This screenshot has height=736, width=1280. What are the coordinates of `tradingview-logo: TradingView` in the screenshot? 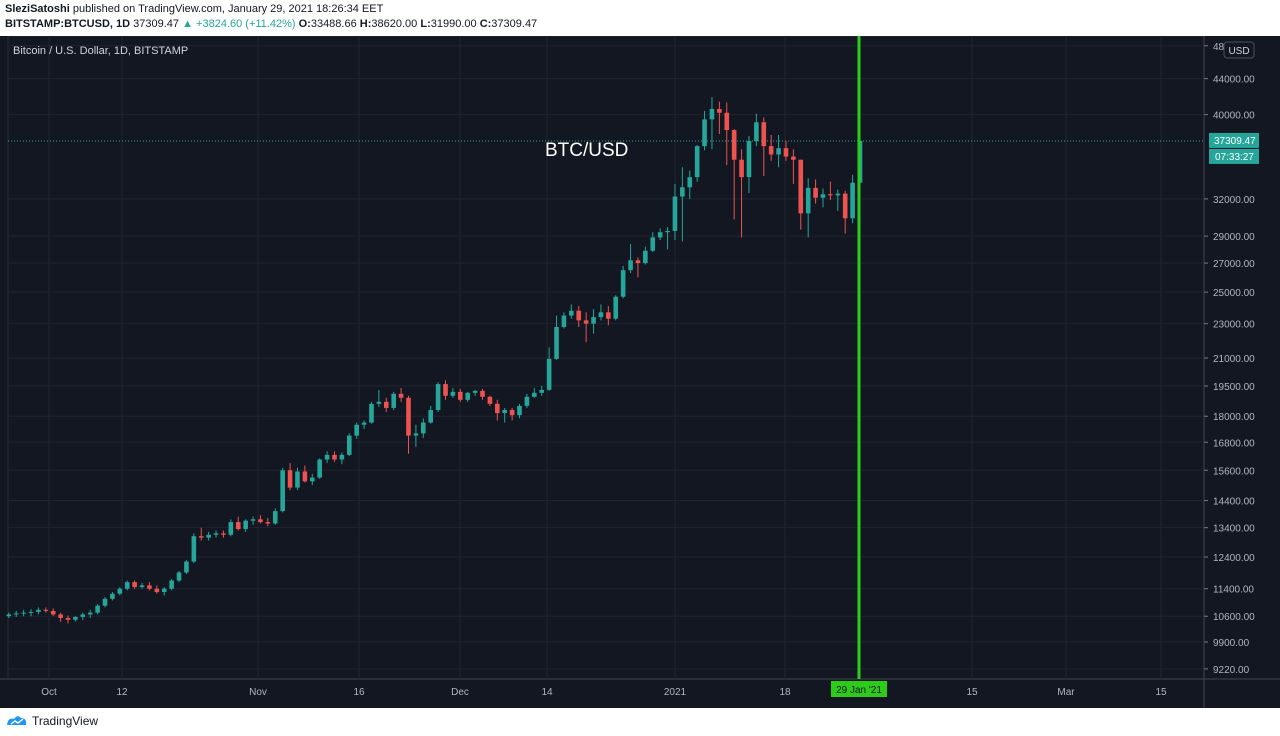 It's located at (52, 721).